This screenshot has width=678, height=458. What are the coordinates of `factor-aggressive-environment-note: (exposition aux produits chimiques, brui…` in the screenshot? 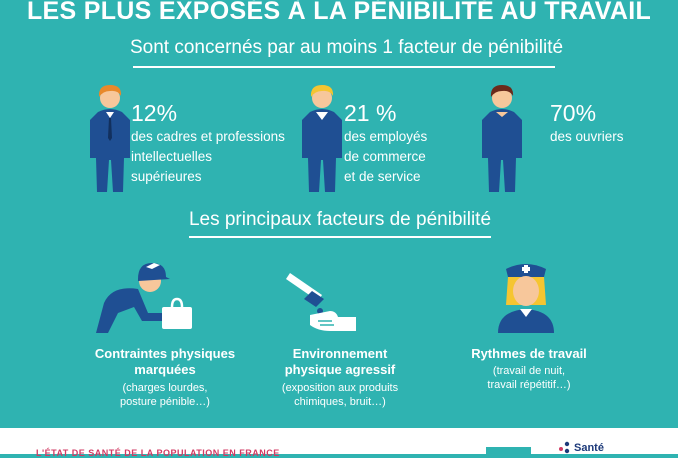 It's located at (340, 395).